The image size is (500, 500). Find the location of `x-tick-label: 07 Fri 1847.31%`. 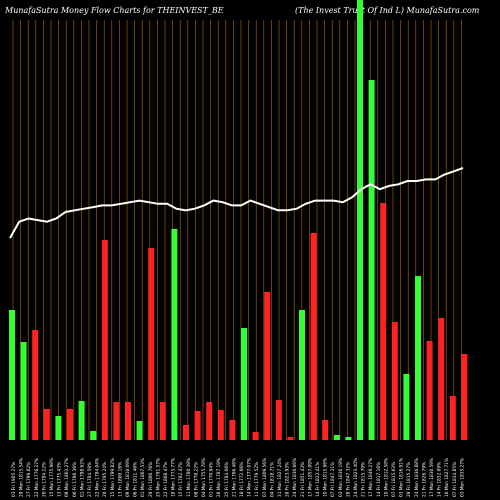

x-tick-label: 07 Fri 1847.31% is located at coordinates (333, 479).